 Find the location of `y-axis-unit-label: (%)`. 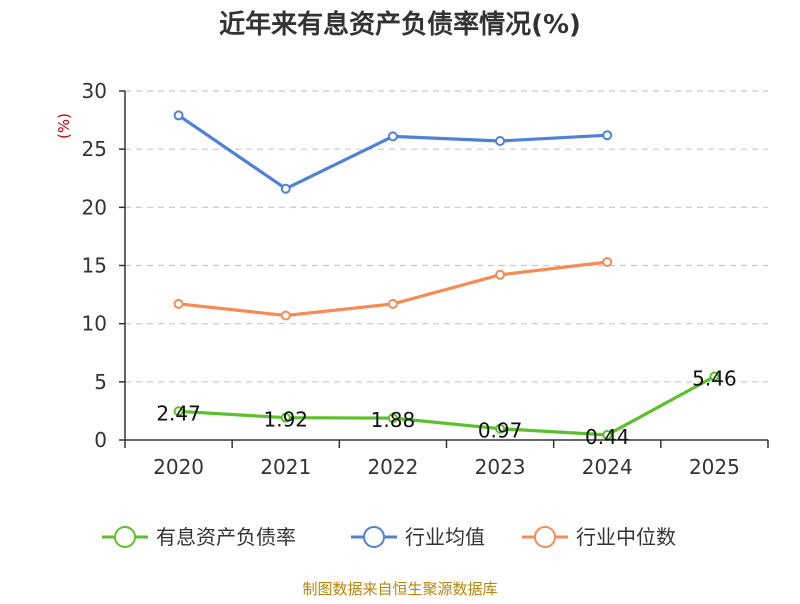

y-axis-unit-label: (%) is located at coordinates (64, 126).